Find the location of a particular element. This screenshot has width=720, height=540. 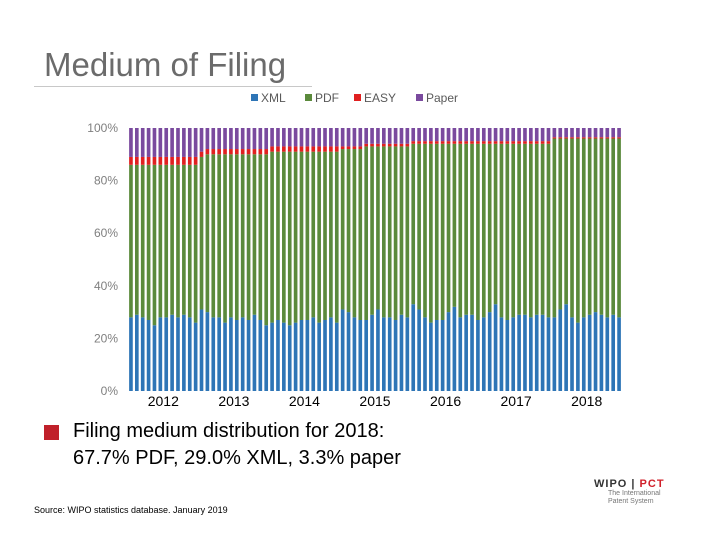

y-tick-label: 100% is located at coordinates (102, 128).